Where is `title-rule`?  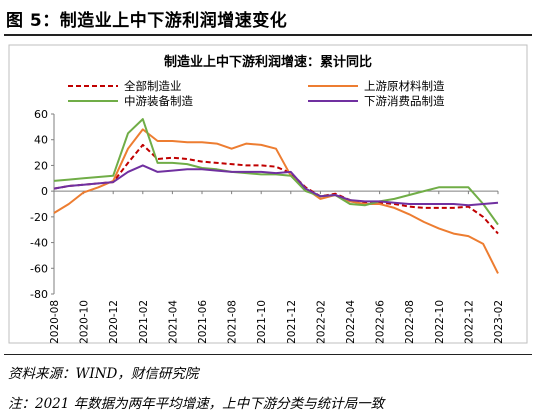 title-rule is located at coordinates (268, 35).